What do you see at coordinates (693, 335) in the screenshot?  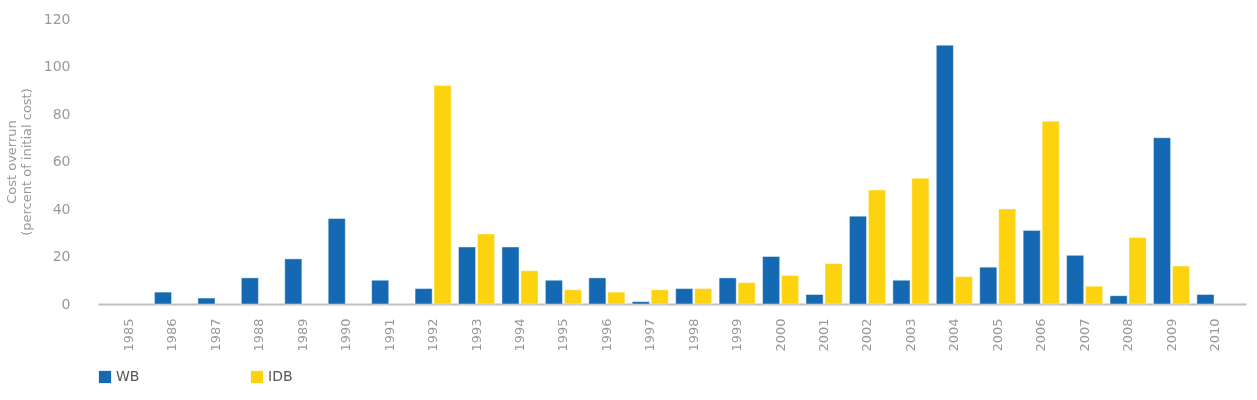 I see `x-tick-label: 1998` at bounding box center [693, 335].